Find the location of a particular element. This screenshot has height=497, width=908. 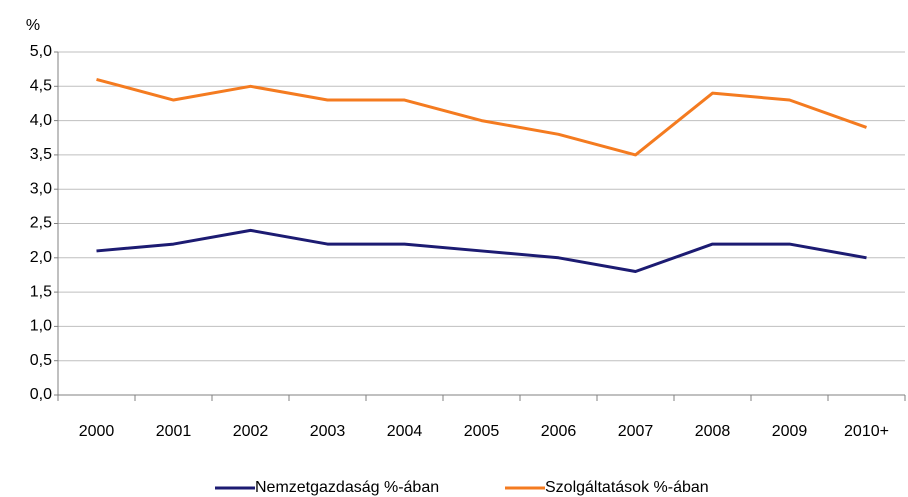

y-tick-label: 2,5 is located at coordinates (41, 223).